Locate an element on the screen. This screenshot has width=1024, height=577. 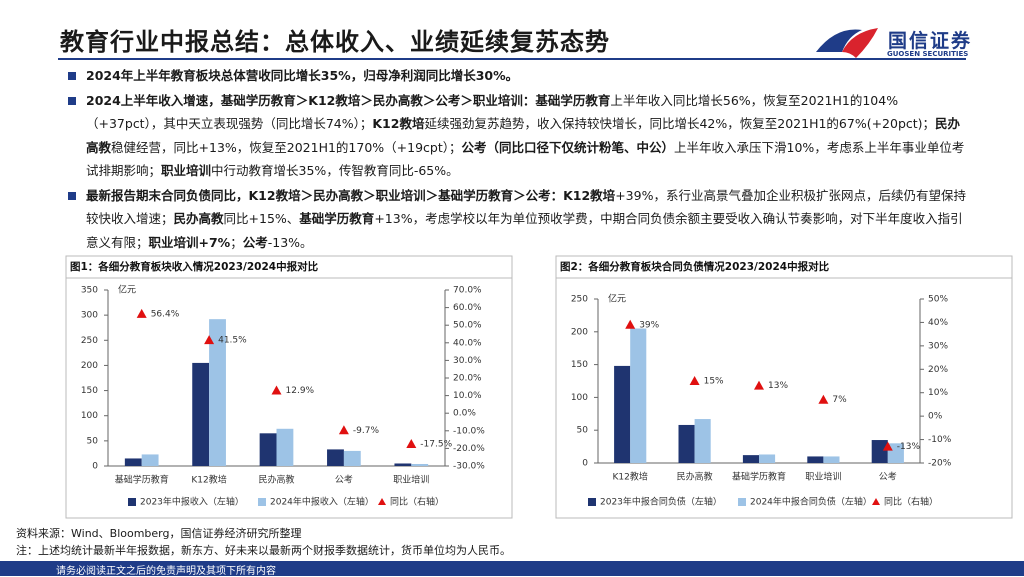
y2-tick-label: 0% is located at coordinates (935, 417).